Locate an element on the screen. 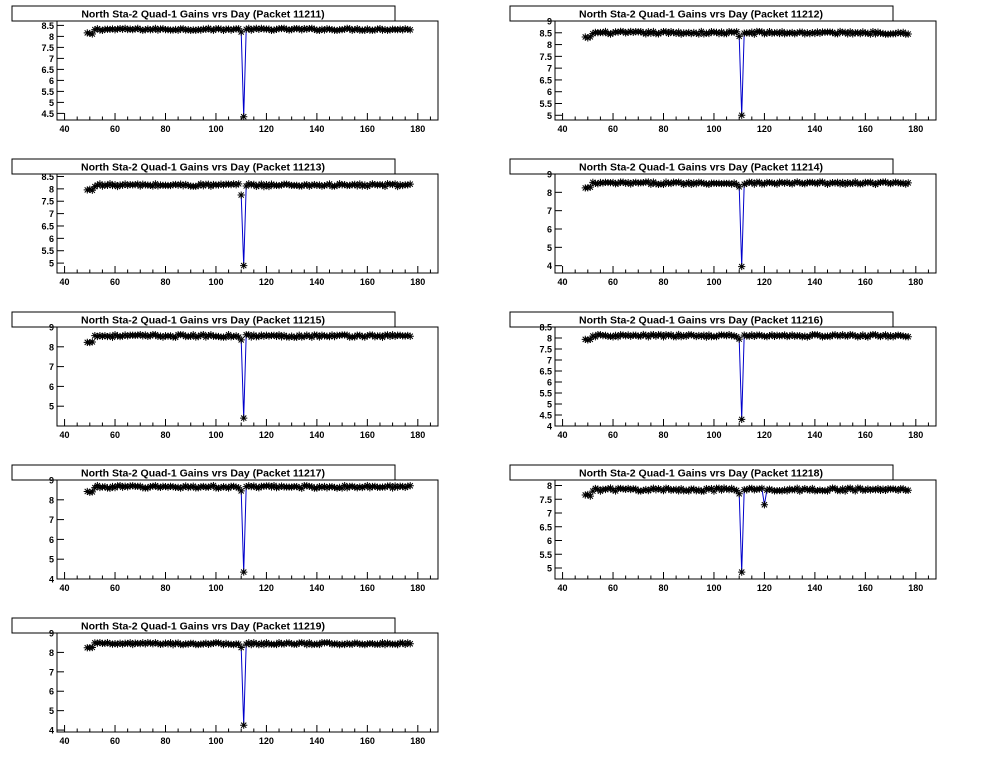  y-tick-label: 8 is located at coordinates (51, 347).